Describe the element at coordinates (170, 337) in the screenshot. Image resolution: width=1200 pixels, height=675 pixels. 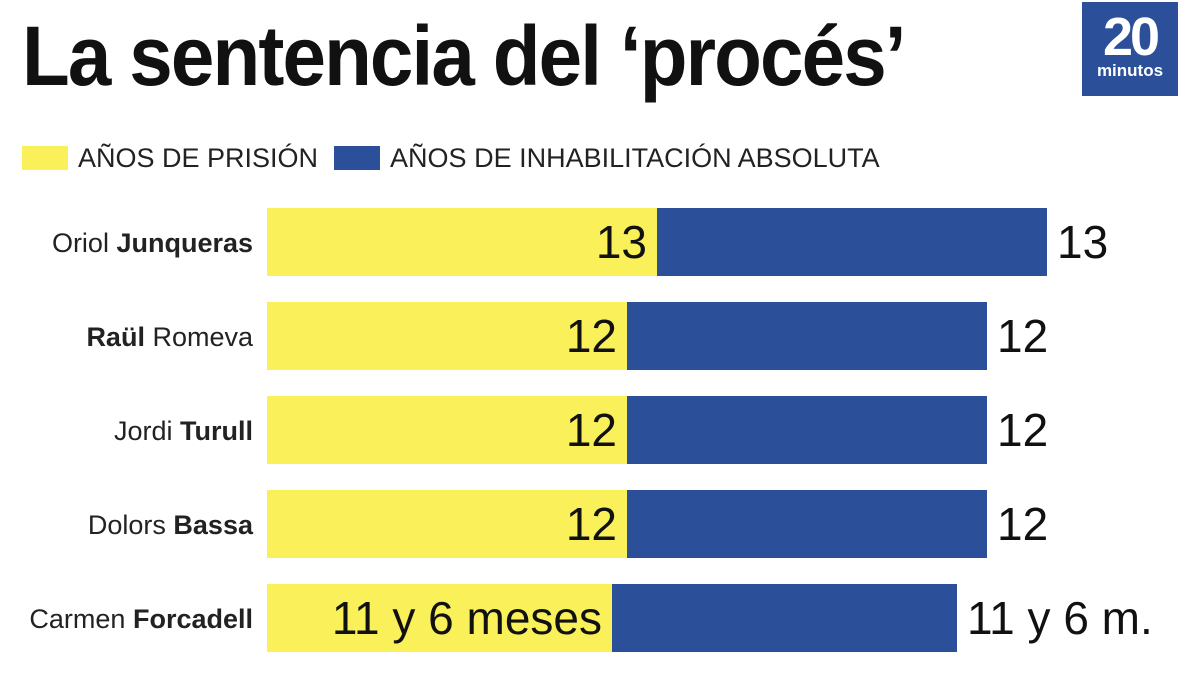
I see `category-label-1: Raül Romeva` at that location.